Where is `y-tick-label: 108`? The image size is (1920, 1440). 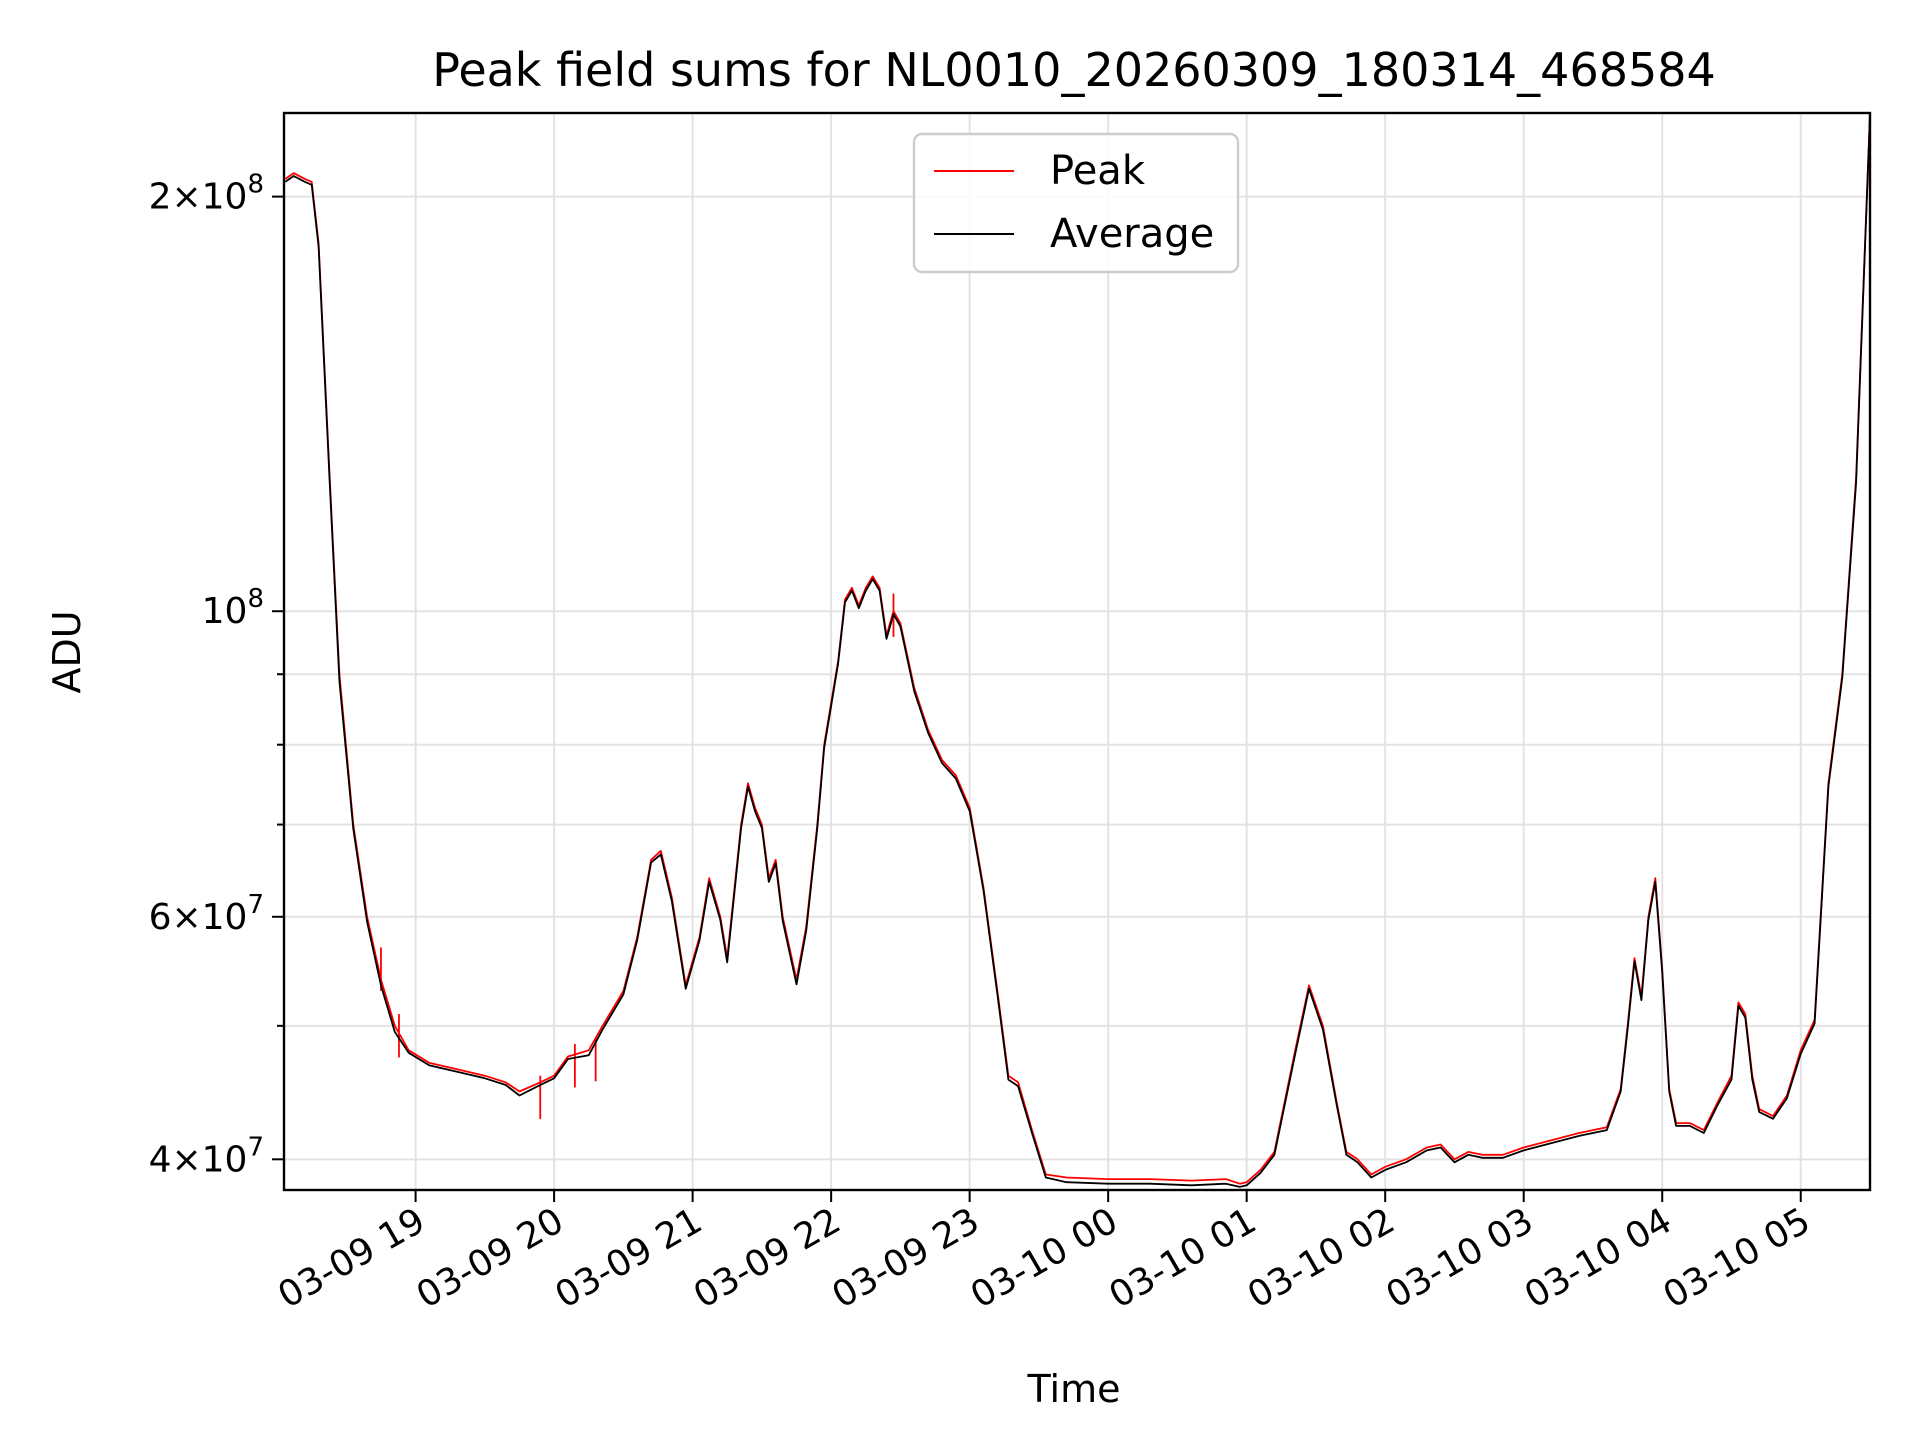 y-tick-label: 108 is located at coordinates (233, 608).